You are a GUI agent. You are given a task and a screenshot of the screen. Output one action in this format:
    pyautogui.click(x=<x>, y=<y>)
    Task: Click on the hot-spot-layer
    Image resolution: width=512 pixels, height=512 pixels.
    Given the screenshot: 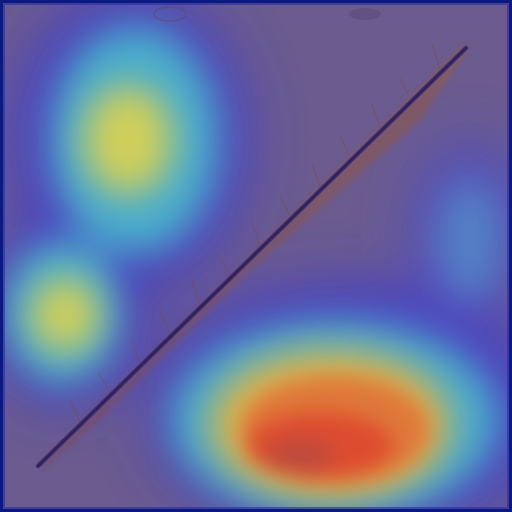 What is the action you would take?
    pyautogui.click(x=335, y=430)
    